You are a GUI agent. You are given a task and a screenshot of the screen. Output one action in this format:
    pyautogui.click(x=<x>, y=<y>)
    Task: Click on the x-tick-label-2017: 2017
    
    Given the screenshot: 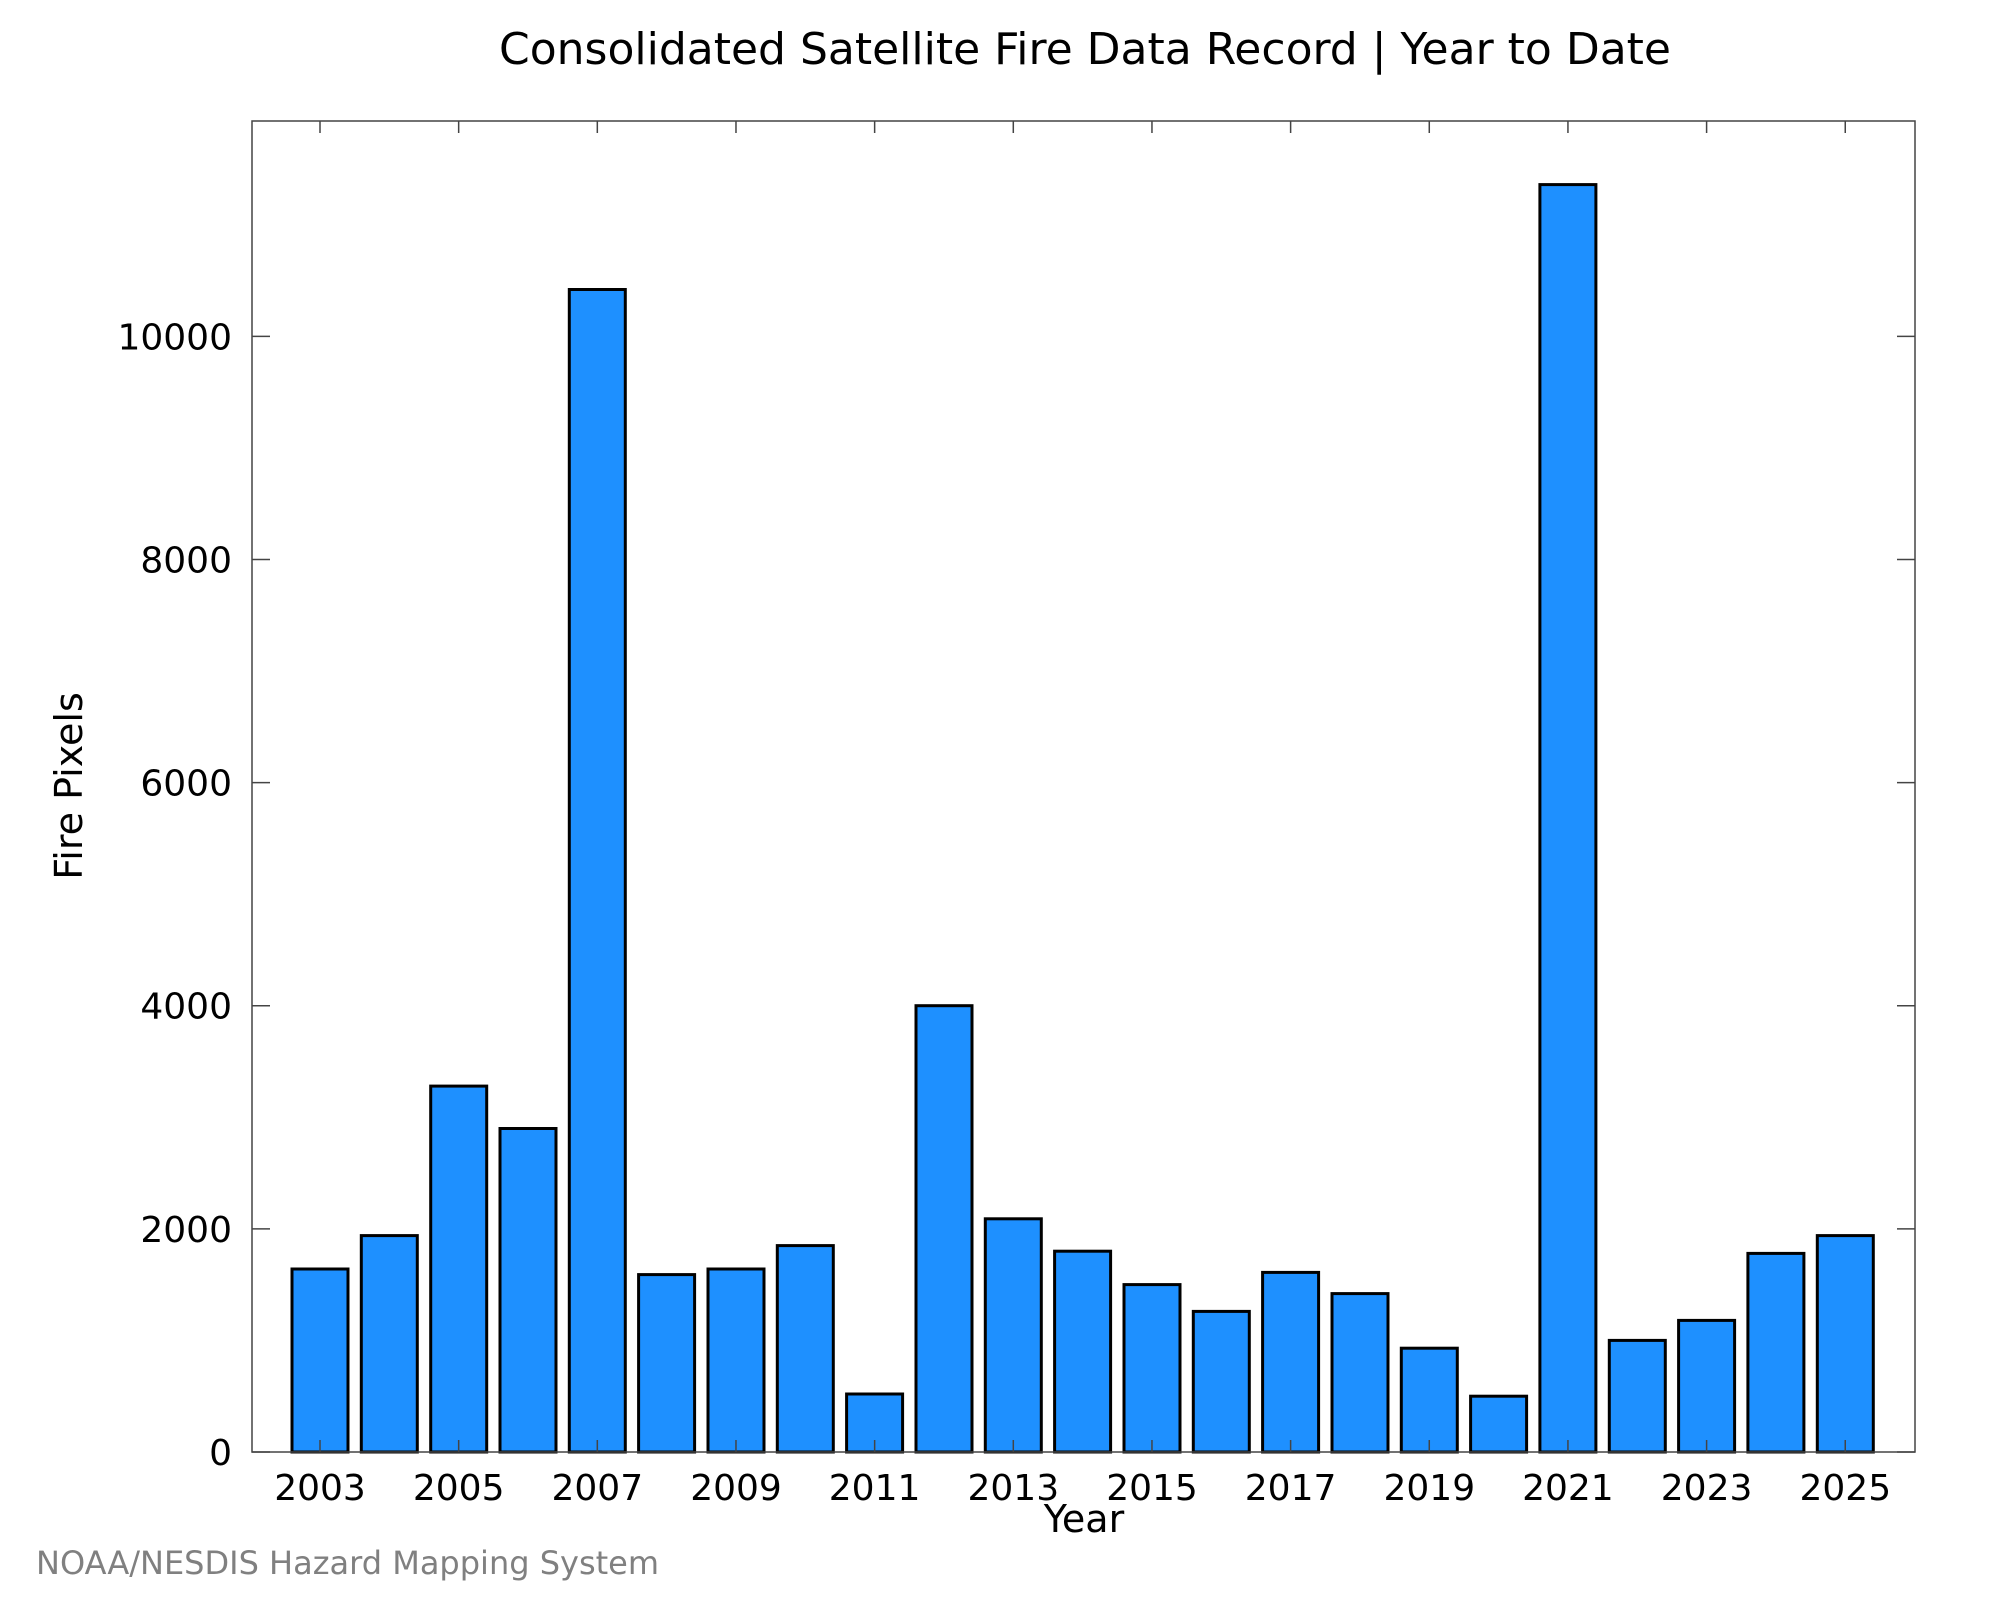 What is the action you would take?
    pyautogui.click(x=1291, y=1488)
    